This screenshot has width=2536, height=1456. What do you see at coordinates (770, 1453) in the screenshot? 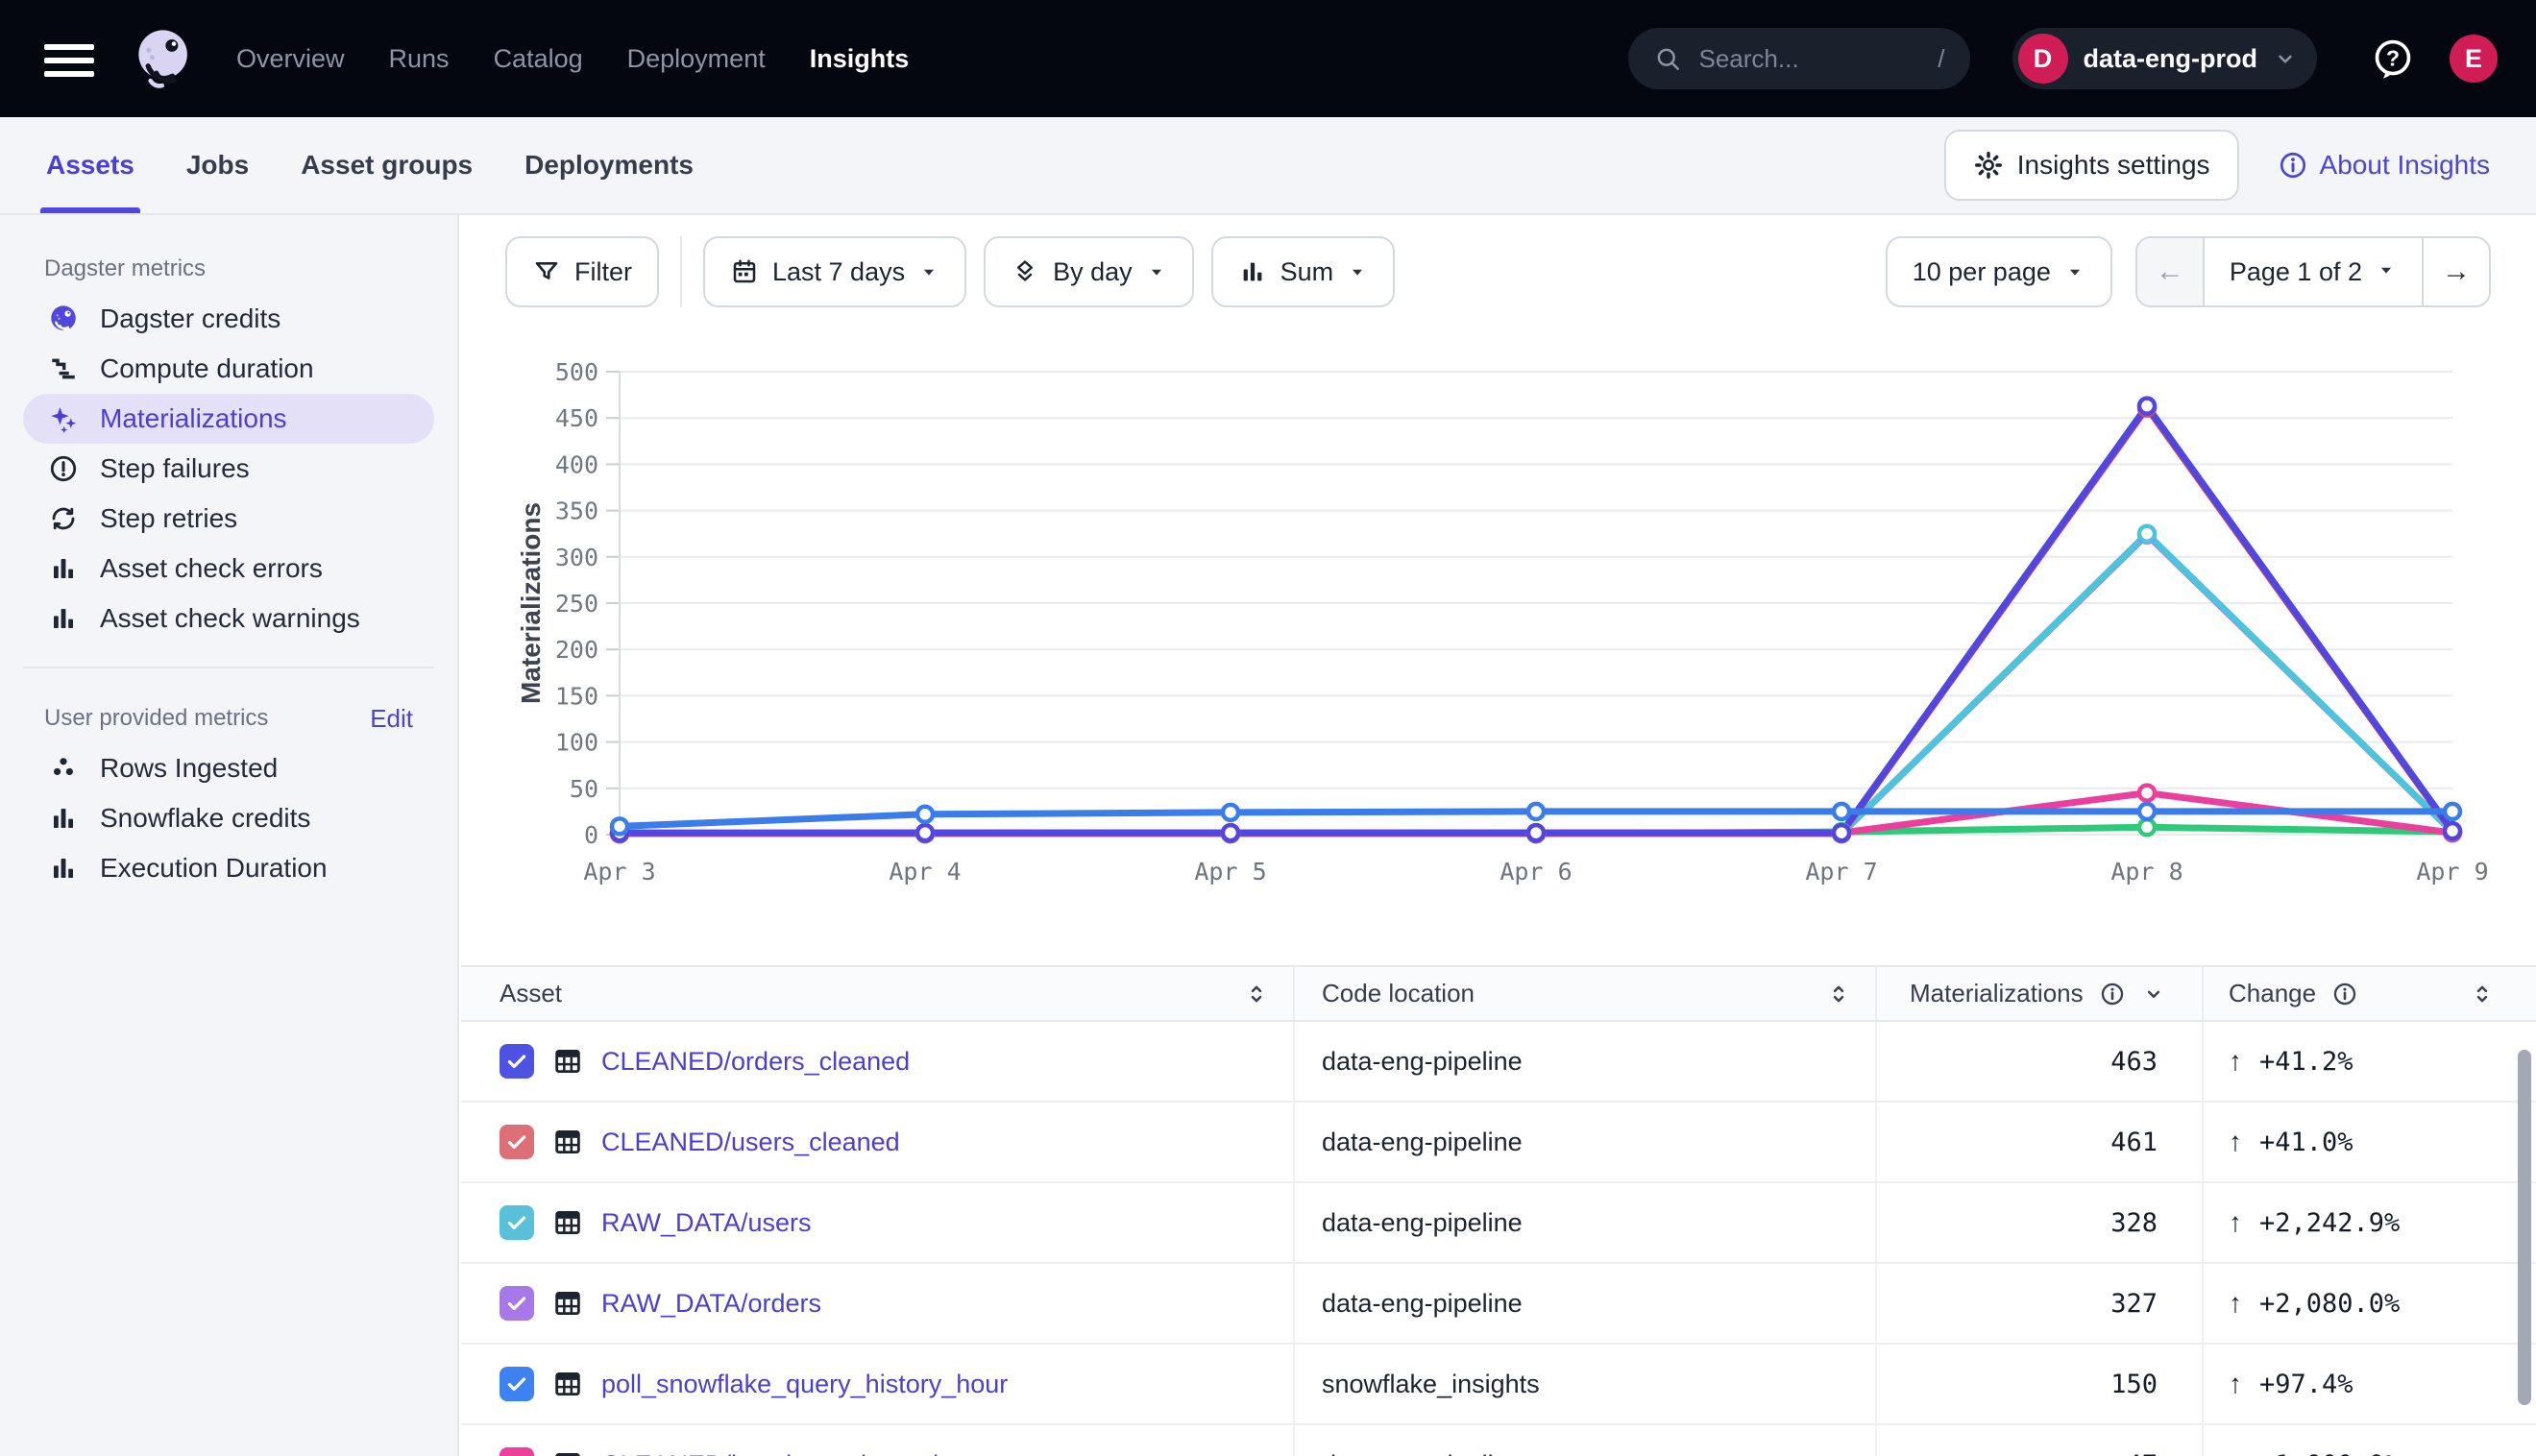
I see `asset-link: CLEANED/locations_cleaned` at bounding box center [770, 1453].